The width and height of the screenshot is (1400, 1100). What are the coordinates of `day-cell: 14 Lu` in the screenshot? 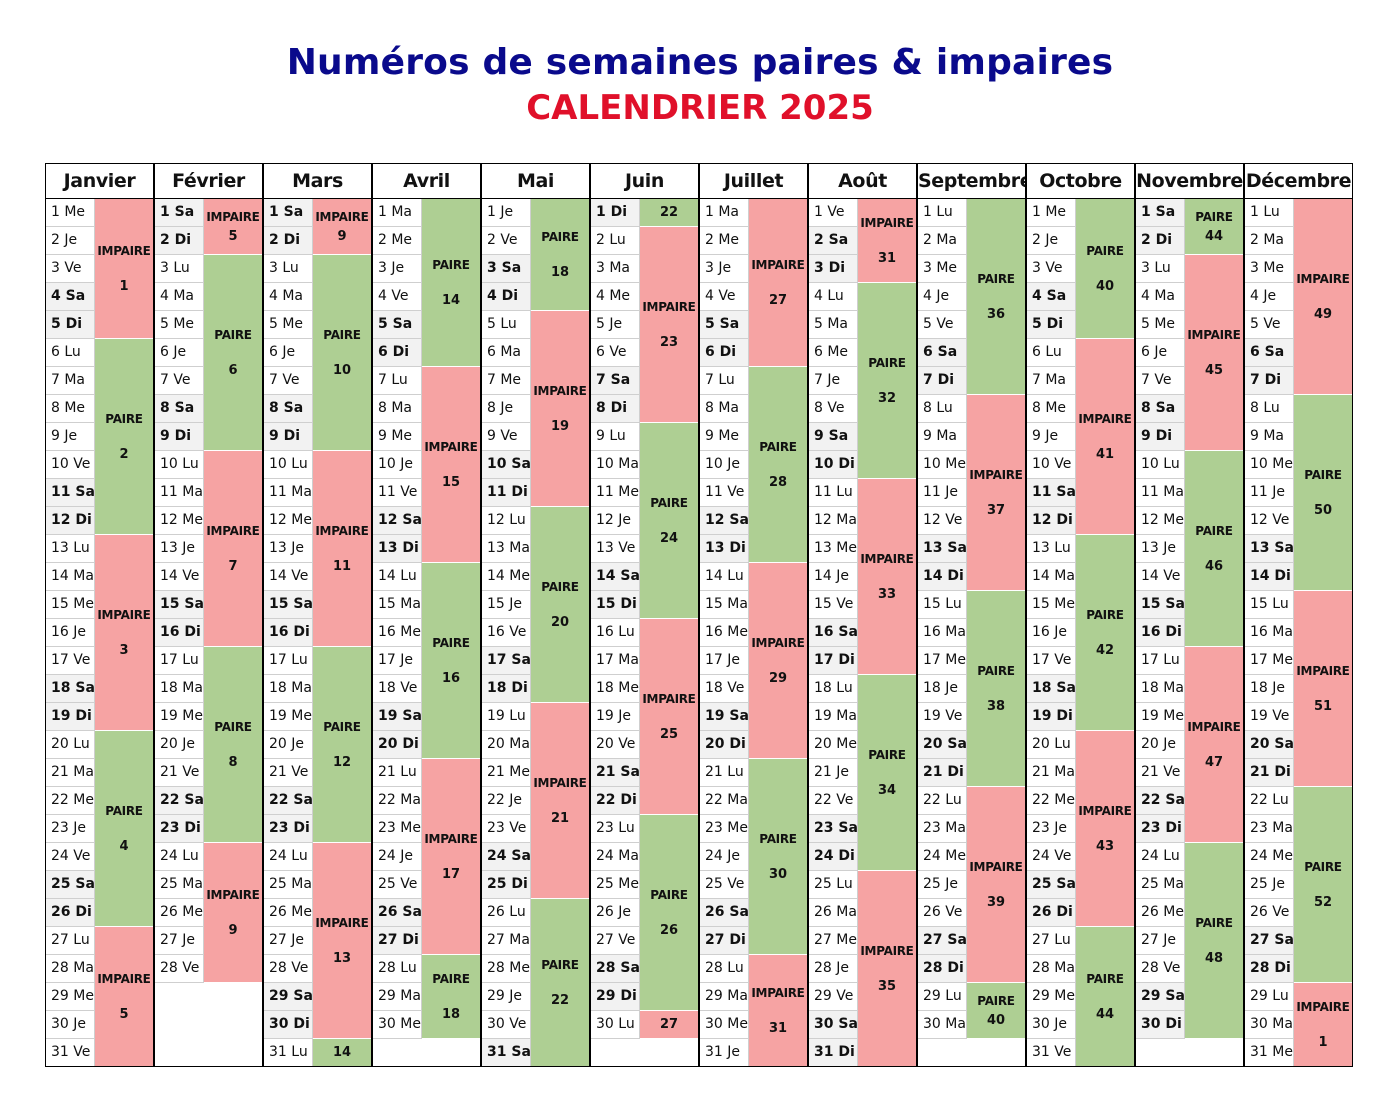 It's located at (397, 577).